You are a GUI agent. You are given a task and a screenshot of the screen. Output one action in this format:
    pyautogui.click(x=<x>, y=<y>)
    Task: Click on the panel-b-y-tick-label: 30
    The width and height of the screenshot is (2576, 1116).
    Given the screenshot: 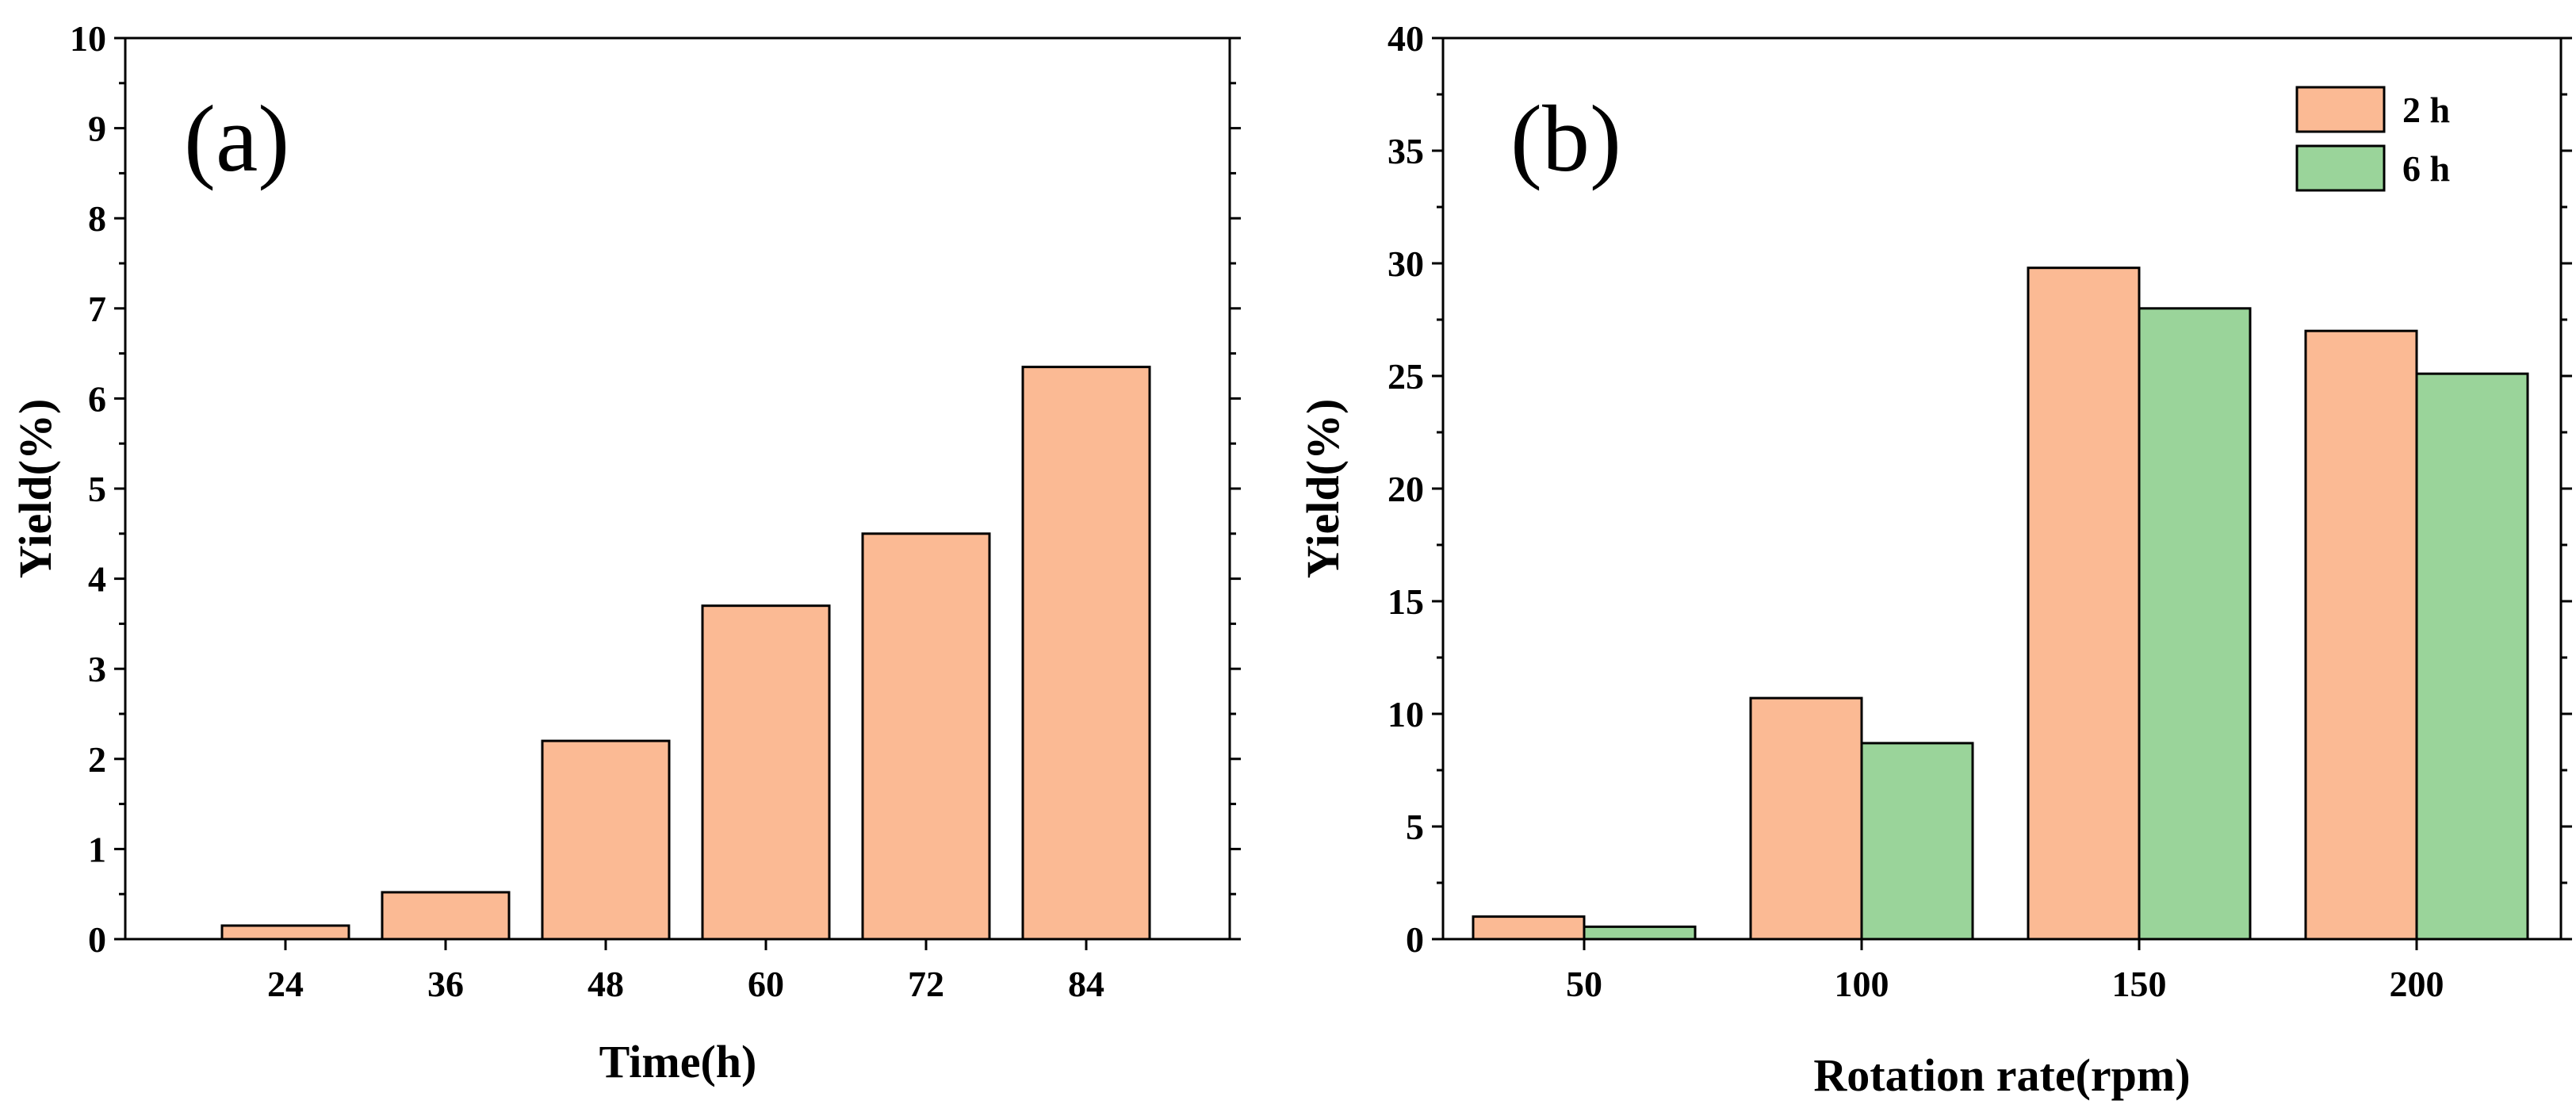 What is the action you would take?
    pyautogui.click(x=1406, y=264)
    